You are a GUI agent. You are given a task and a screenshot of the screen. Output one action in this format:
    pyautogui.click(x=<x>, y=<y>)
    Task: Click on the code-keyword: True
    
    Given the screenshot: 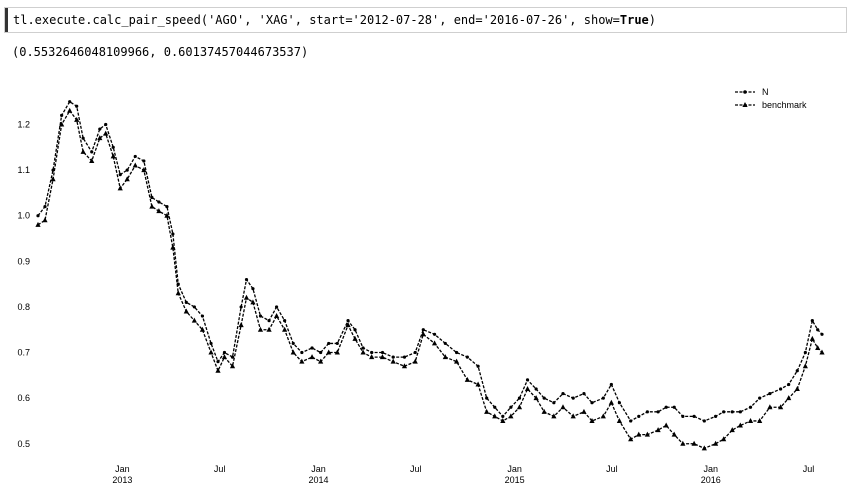 What is the action you would take?
    pyautogui.click(x=634, y=20)
    